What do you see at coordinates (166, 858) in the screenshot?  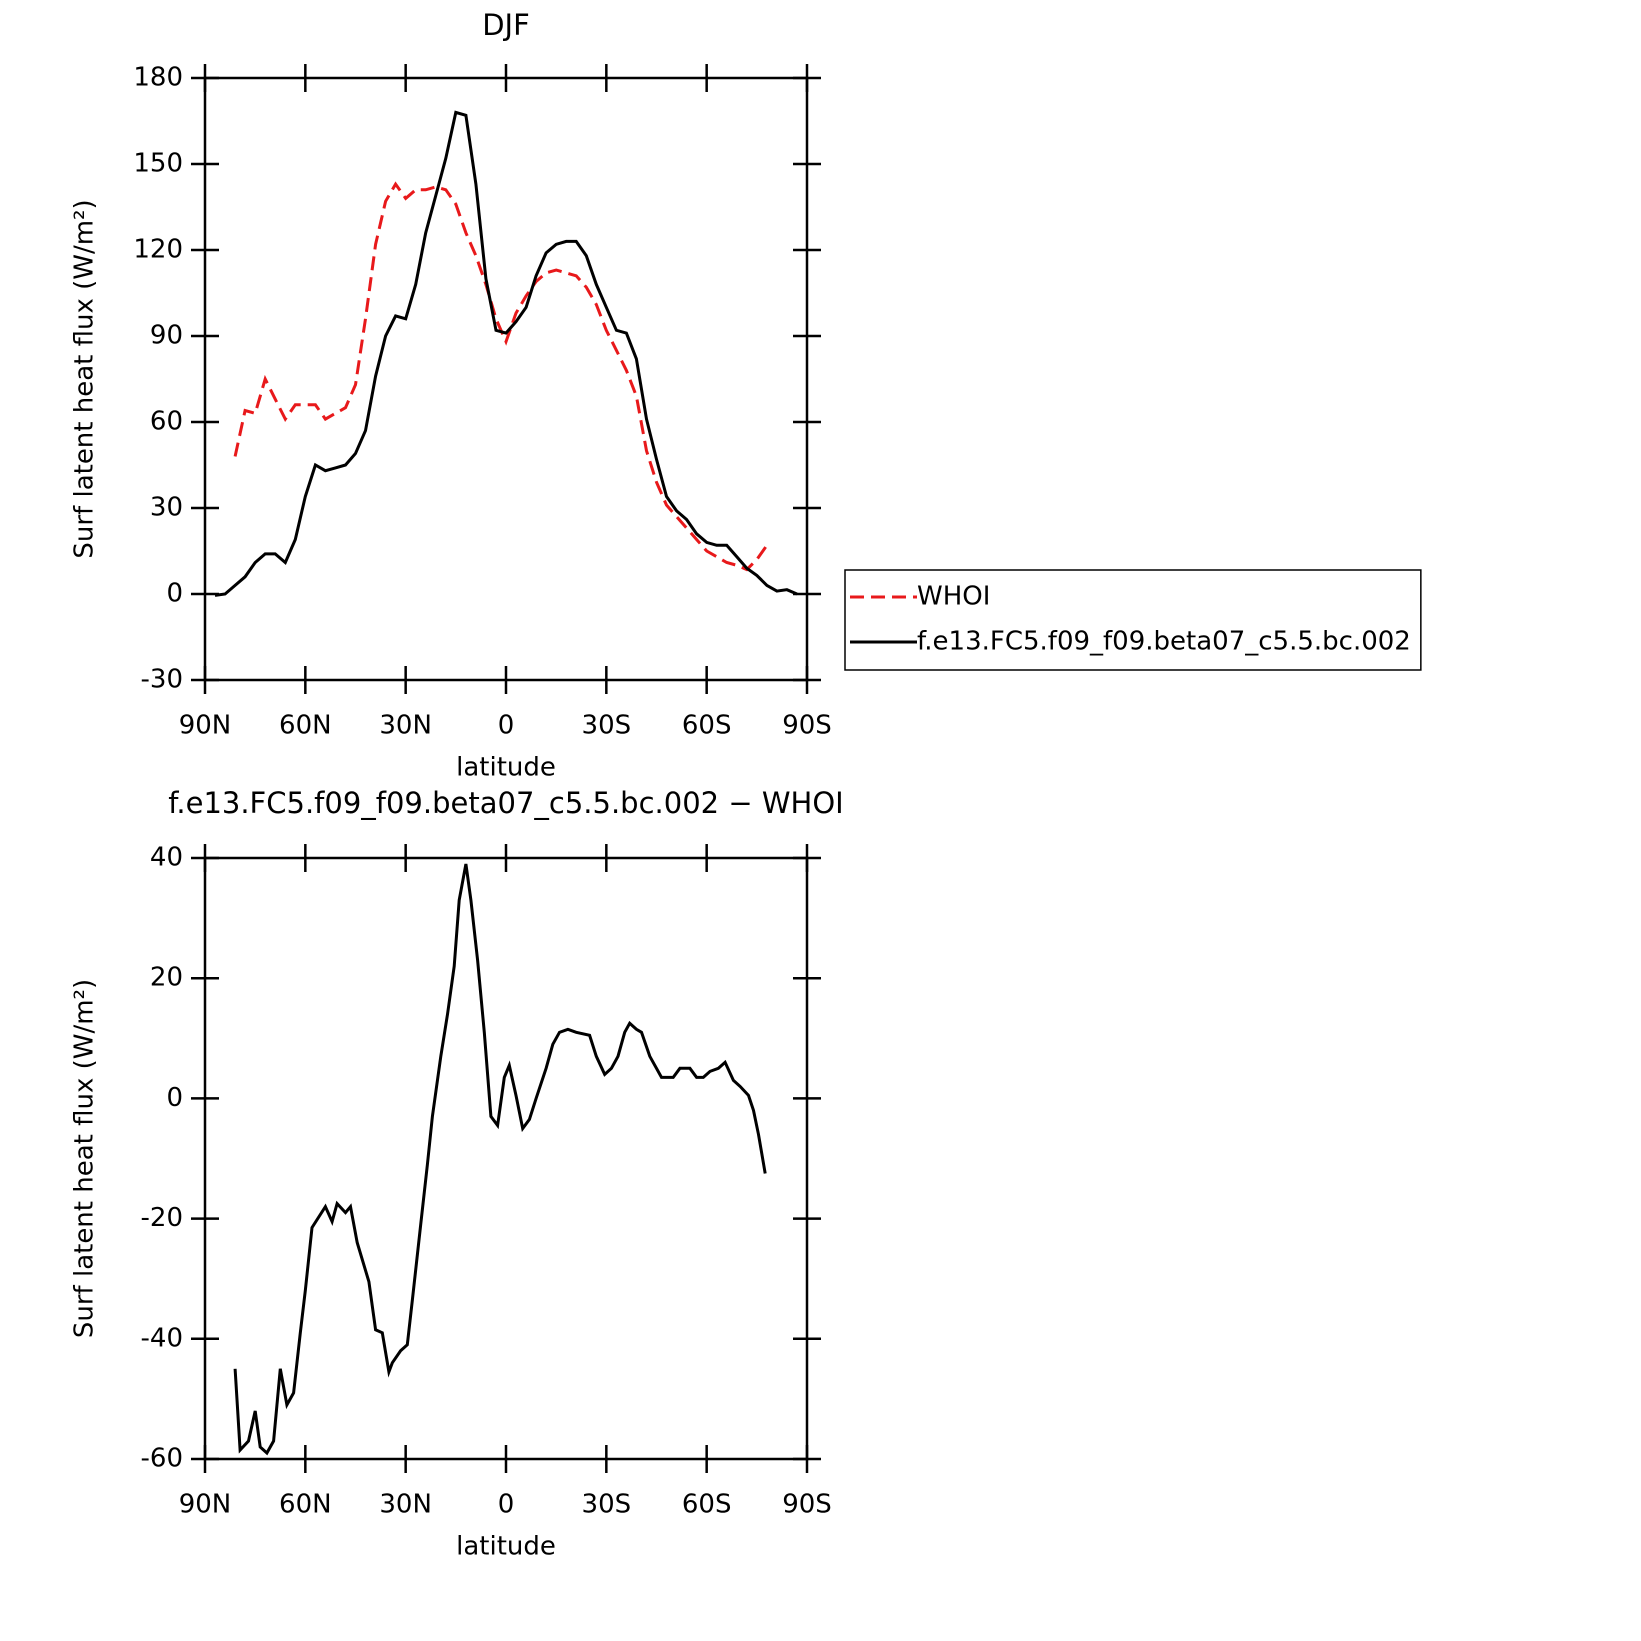 I see `y-tick-label: 40` at bounding box center [166, 858].